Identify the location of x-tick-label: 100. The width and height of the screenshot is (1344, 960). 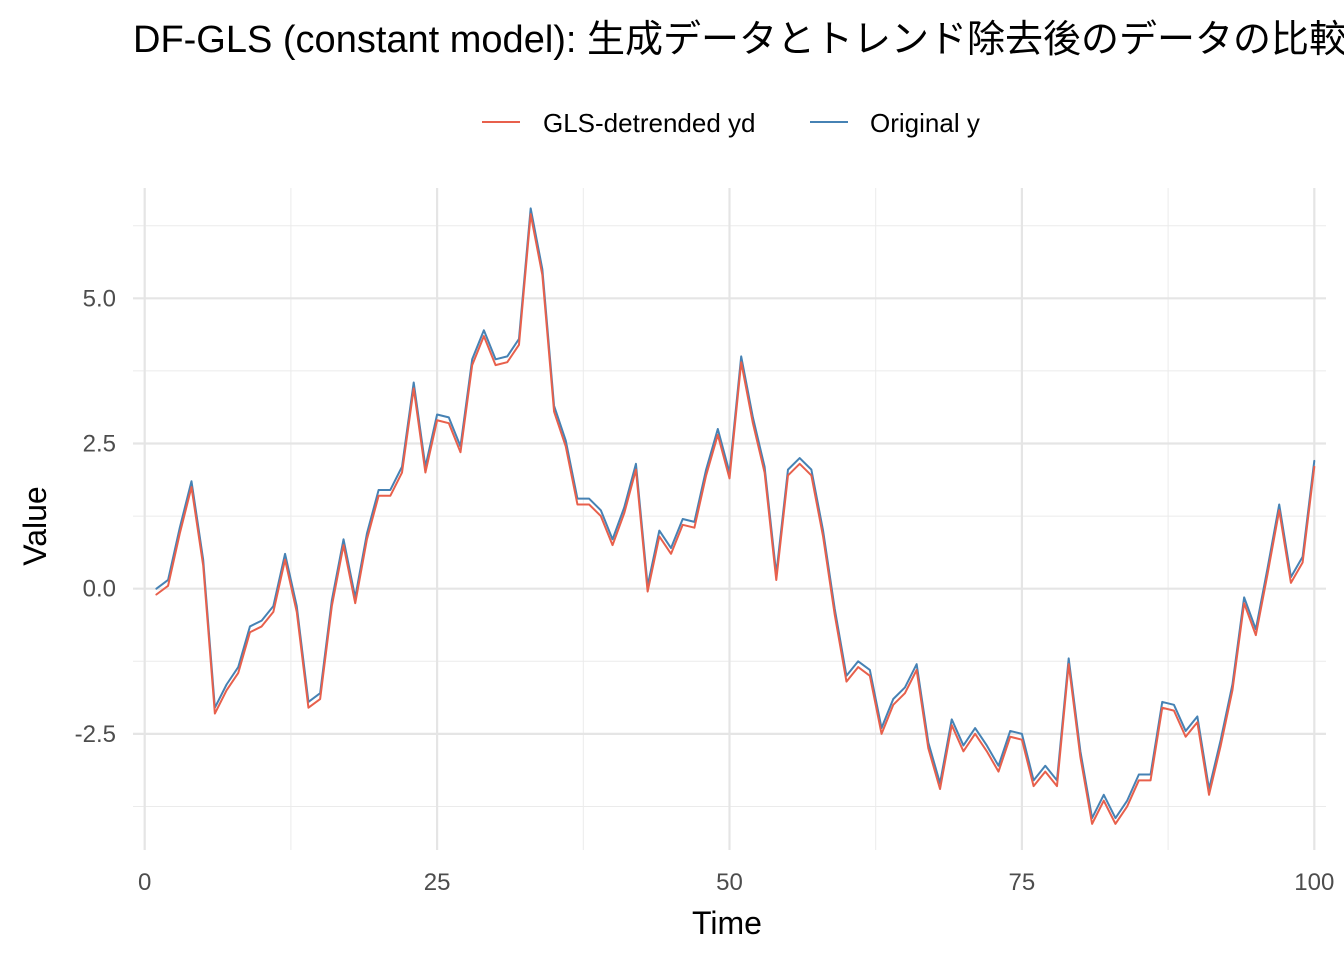
(1314, 882).